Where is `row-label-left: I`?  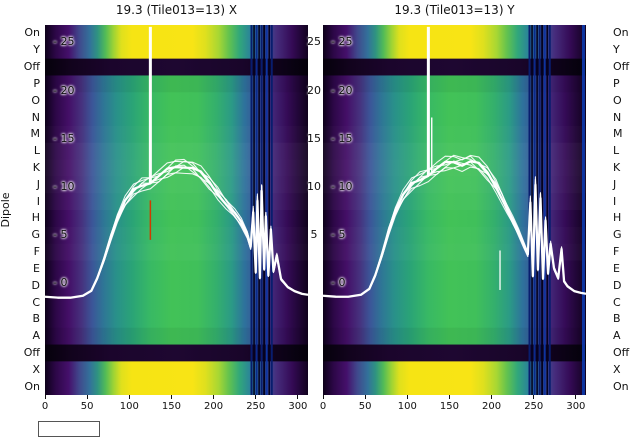 row-label-left: I is located at coordinates (38, 201).